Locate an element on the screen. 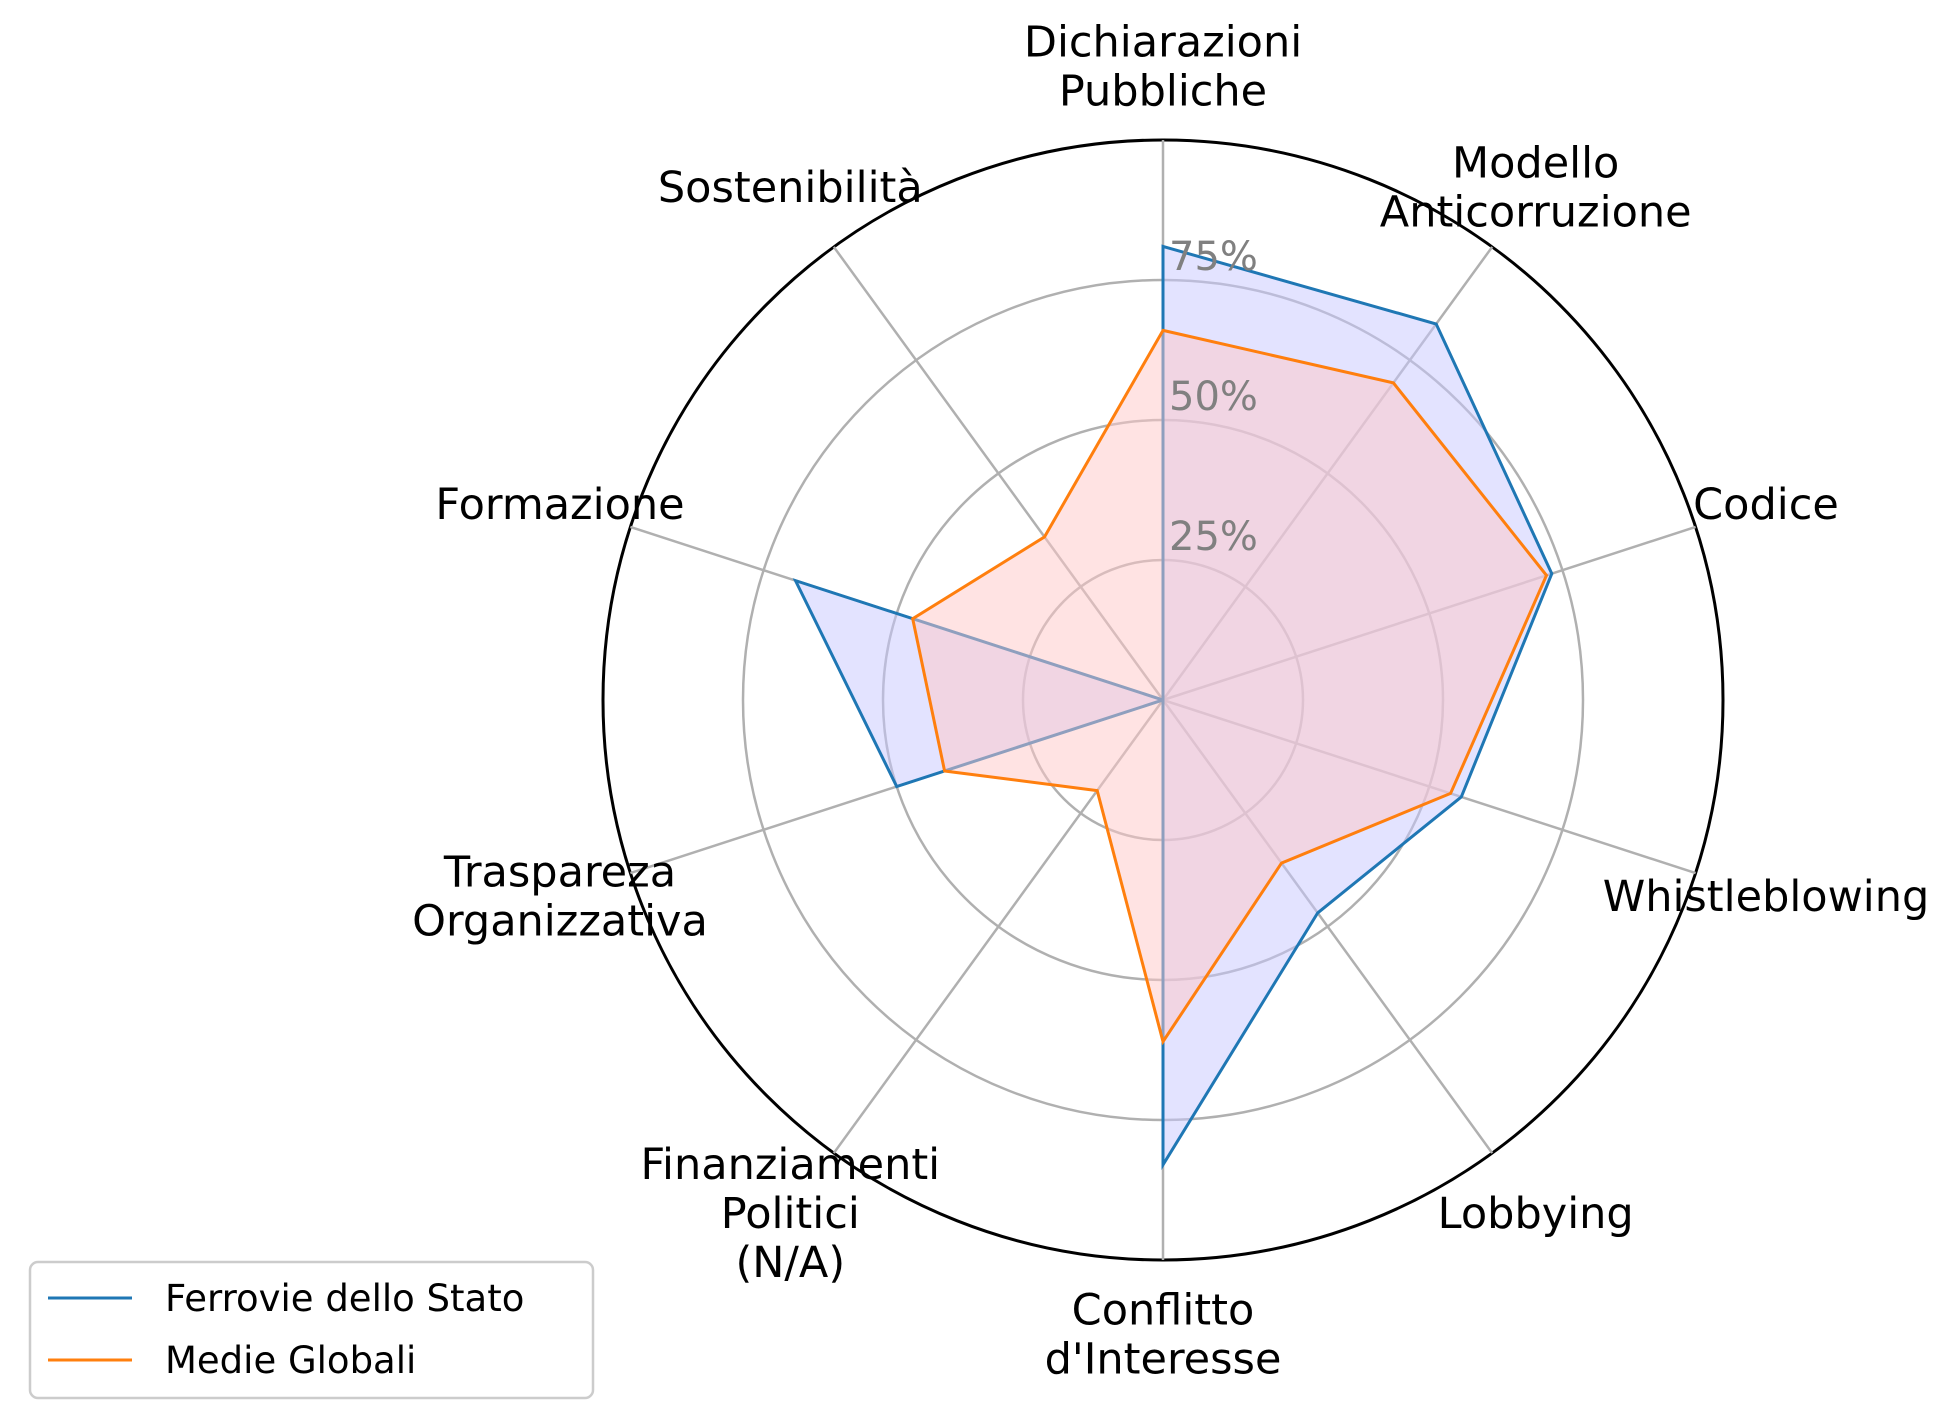  legend: Ferrovie dello Stato Medie Globali is located at coordinates (311, 1330).